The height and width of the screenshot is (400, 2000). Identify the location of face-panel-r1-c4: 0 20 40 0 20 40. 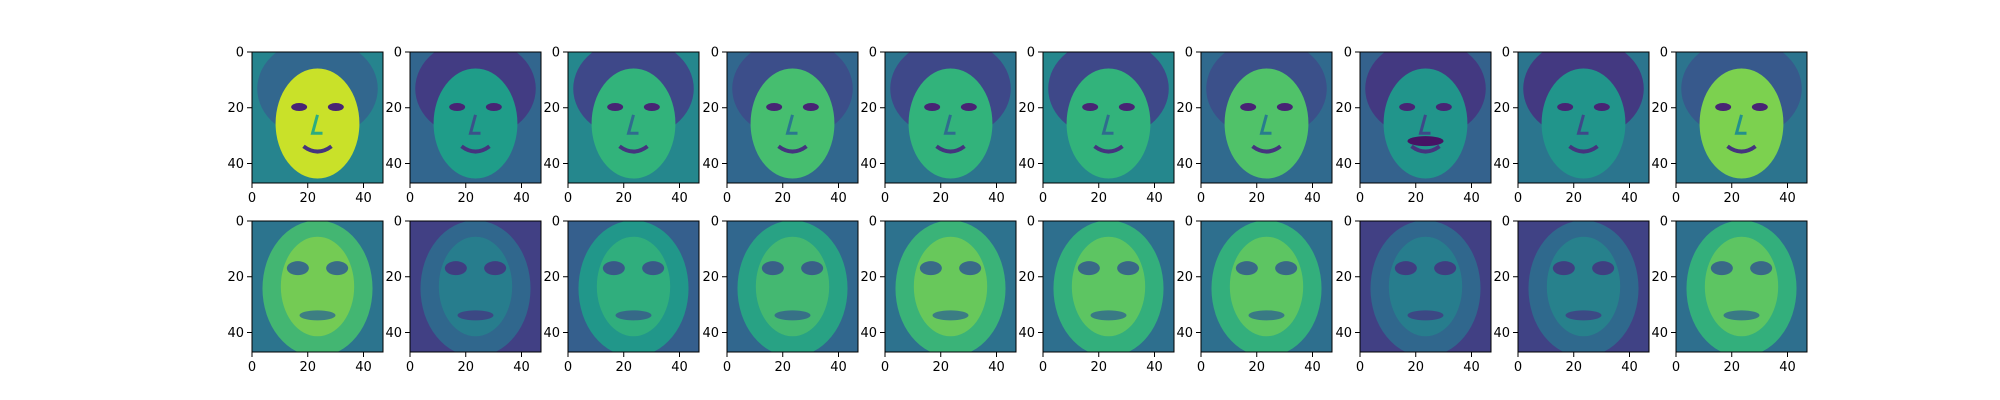
(938, 295).